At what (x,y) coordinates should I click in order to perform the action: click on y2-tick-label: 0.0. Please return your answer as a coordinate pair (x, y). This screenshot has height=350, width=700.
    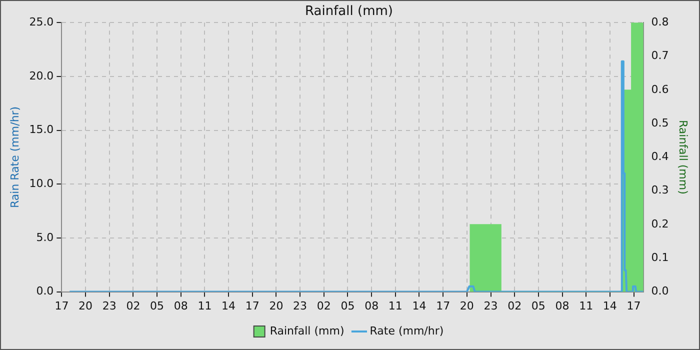
    Looking at the image, I should click on (660, 291).